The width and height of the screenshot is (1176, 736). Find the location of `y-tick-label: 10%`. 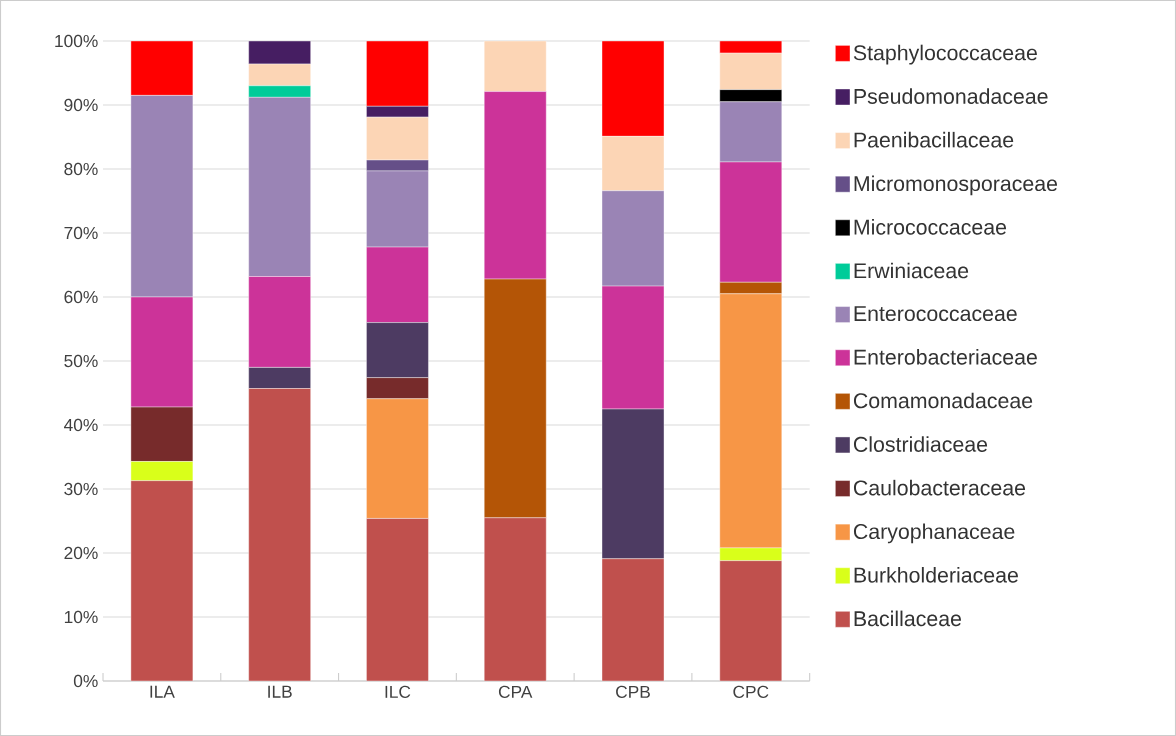

y-tick-label: 10% is located at coordinates (81, 617).